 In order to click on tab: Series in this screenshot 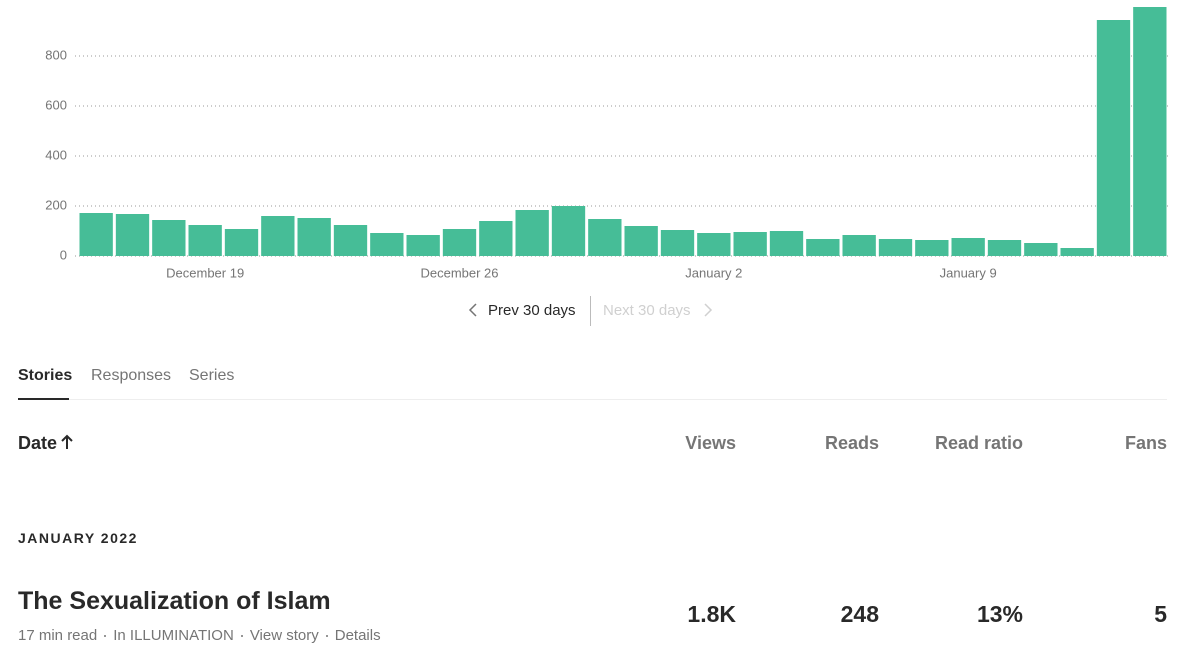, I will do `click(212, 375)`.